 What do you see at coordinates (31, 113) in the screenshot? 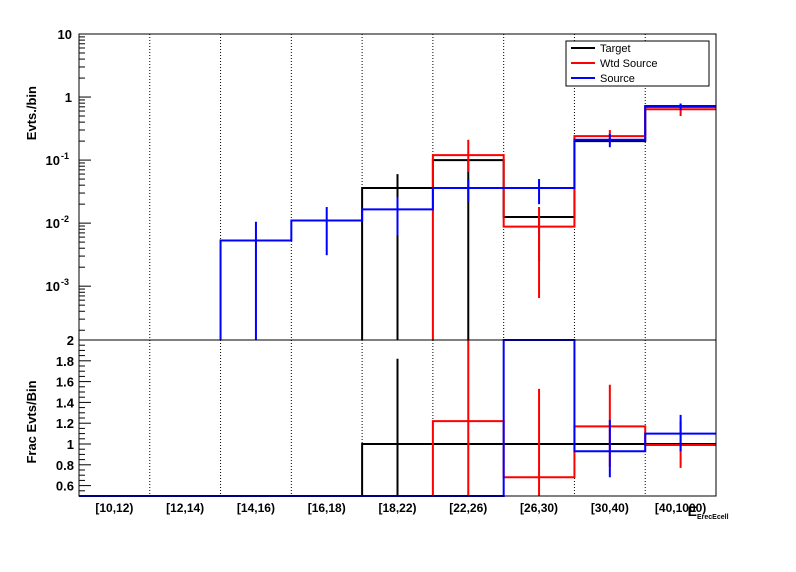
I see `y-axis-title: Evts./bin` at bounding box center [31, 113].